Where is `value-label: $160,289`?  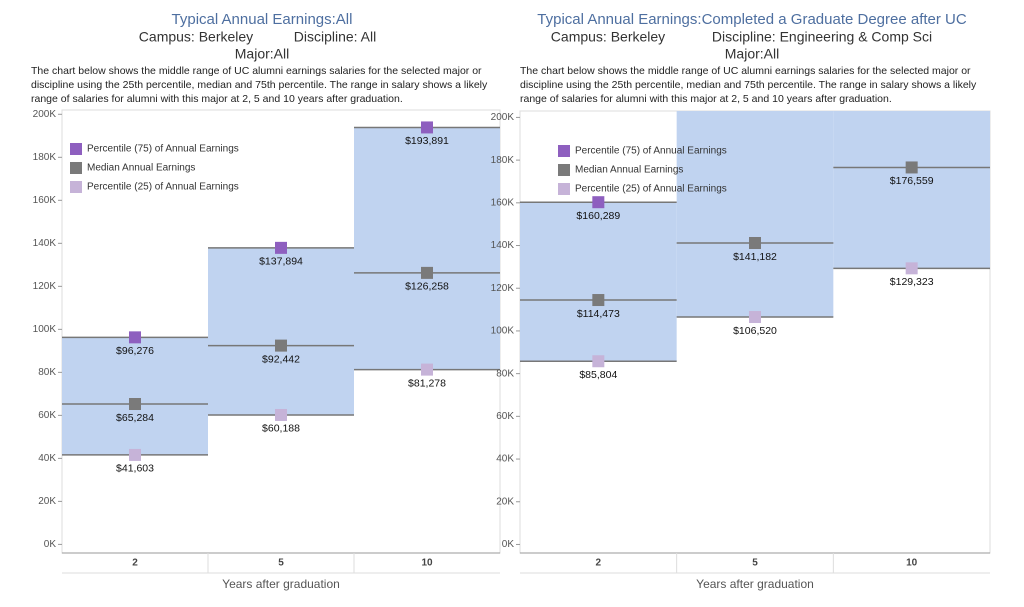
value-label: $160,289 is located at coordinates (598, 216).